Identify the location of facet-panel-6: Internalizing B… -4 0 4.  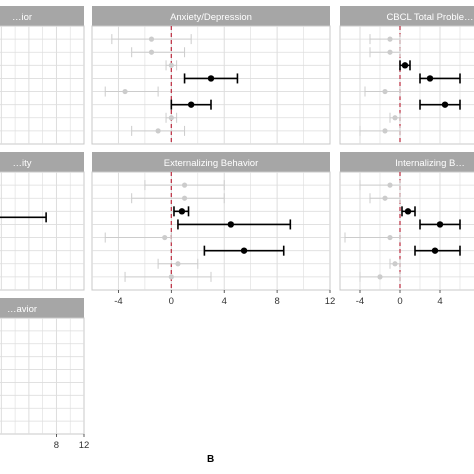
(406, 229).